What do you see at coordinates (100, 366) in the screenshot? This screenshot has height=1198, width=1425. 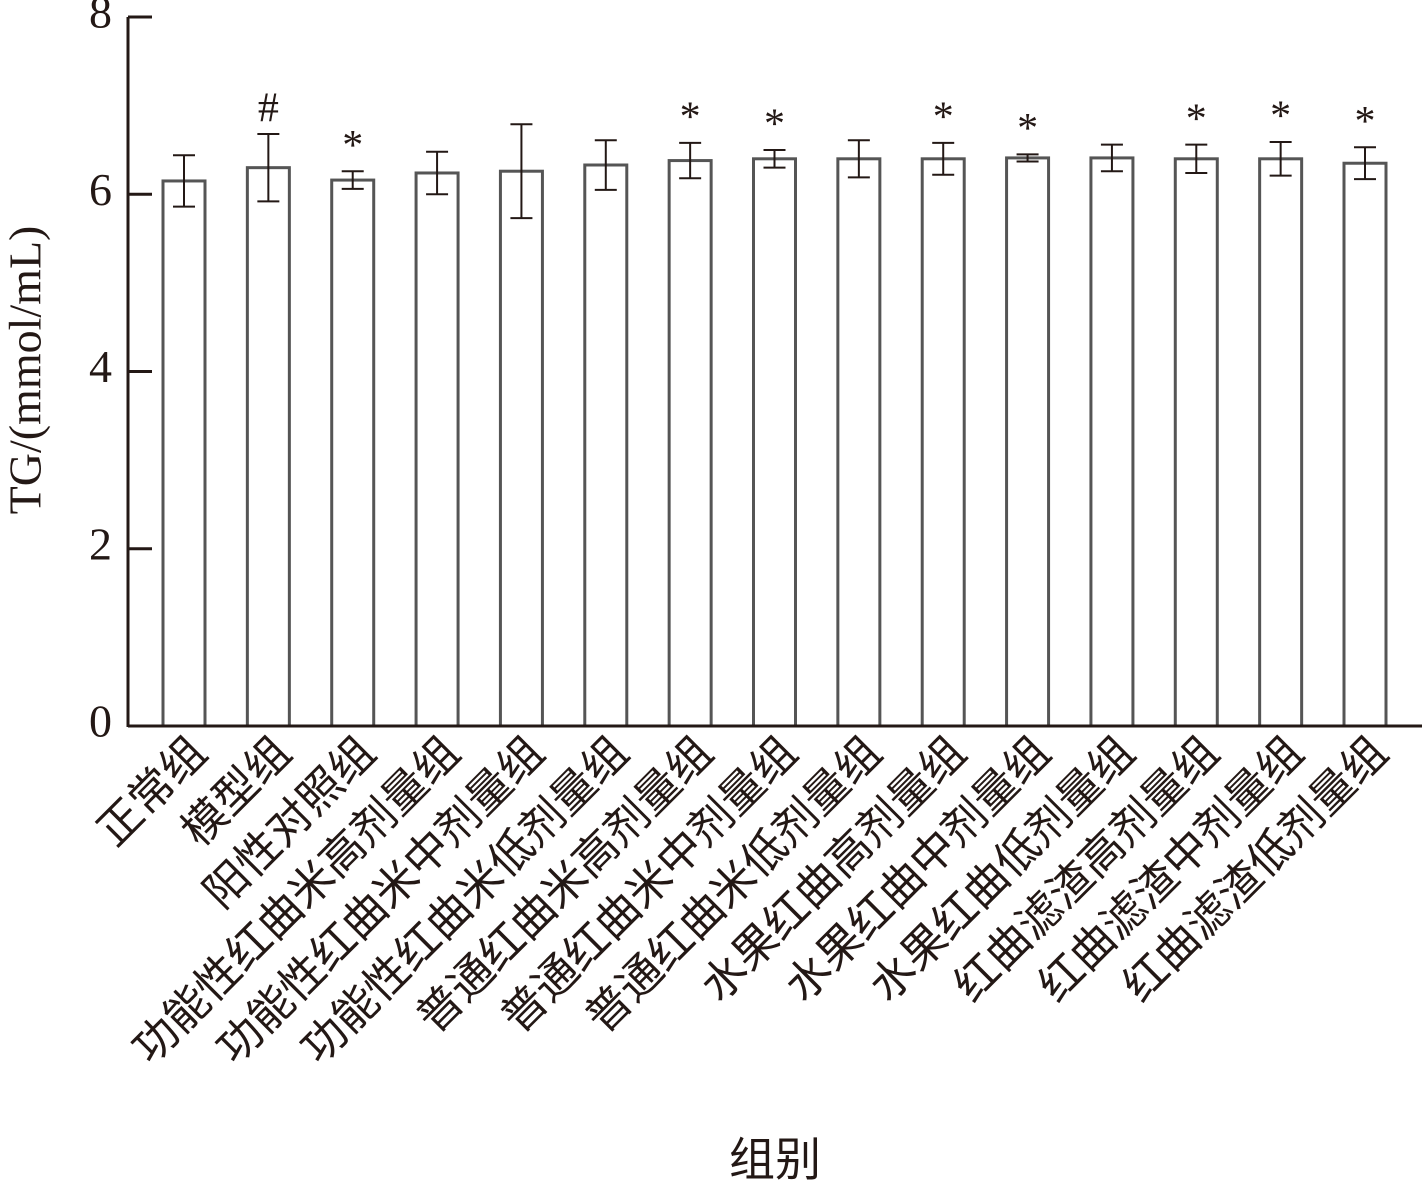 I see `y-tick-label: 4` at bounding box center [100, 366].